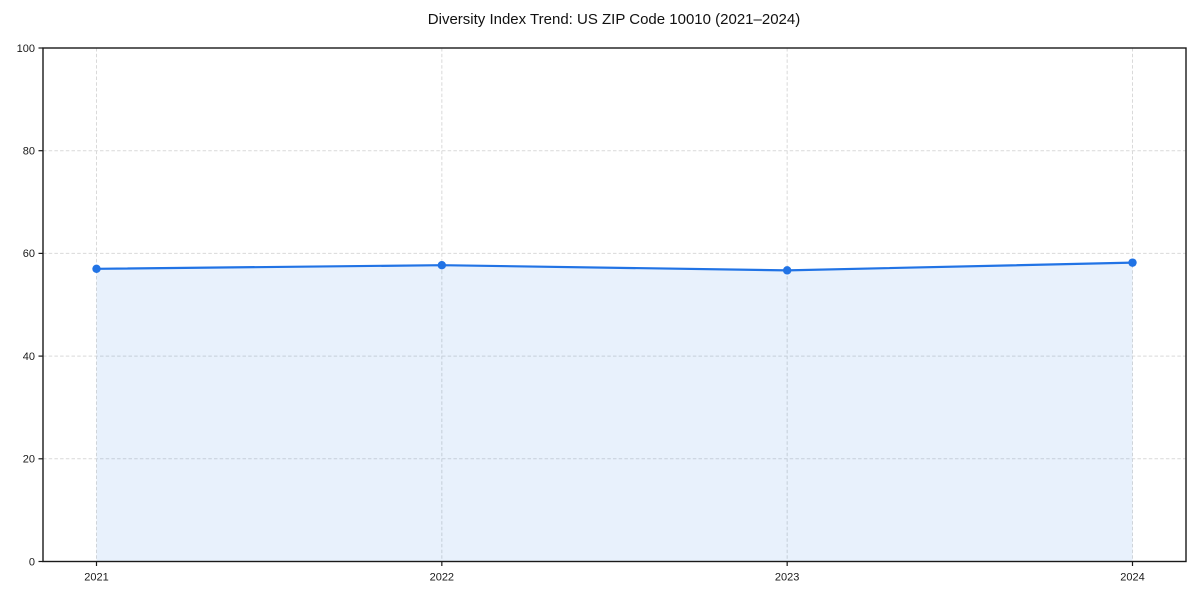  Describe the element at coordinates (442, 265) in the screenshot. I see `data-point-2022` at that location.